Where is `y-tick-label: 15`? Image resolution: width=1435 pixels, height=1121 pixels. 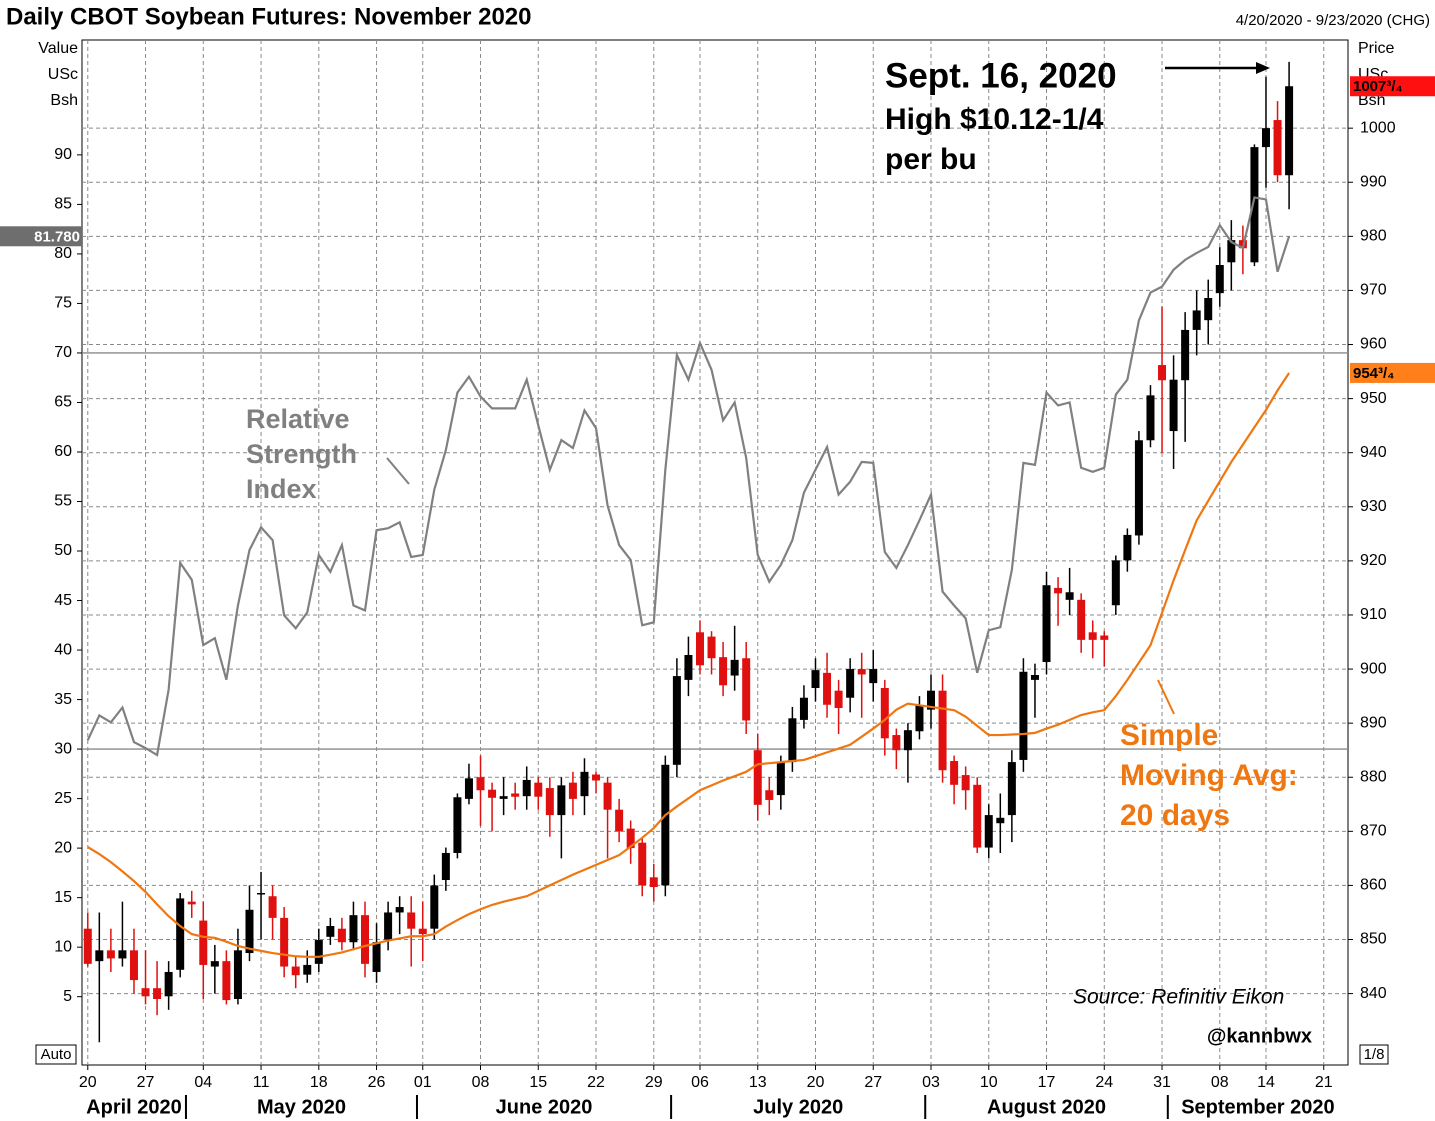 y-tick-label: 15 is located at coordinates (63, 897).